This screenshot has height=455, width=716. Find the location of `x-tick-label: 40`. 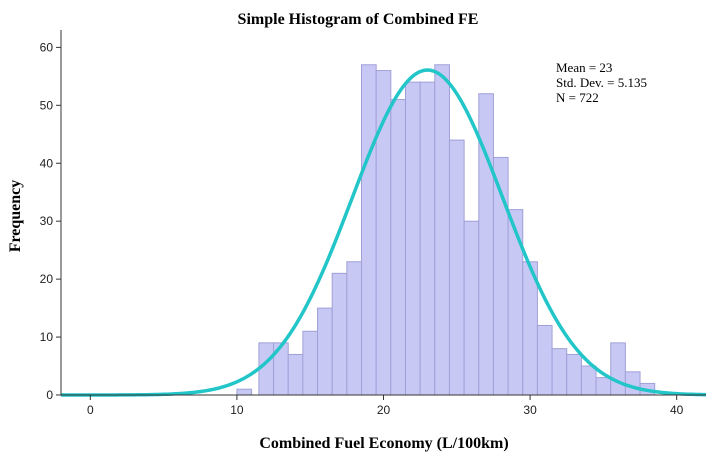

x-tick-label: 40 is located at coordinates (677, 410).